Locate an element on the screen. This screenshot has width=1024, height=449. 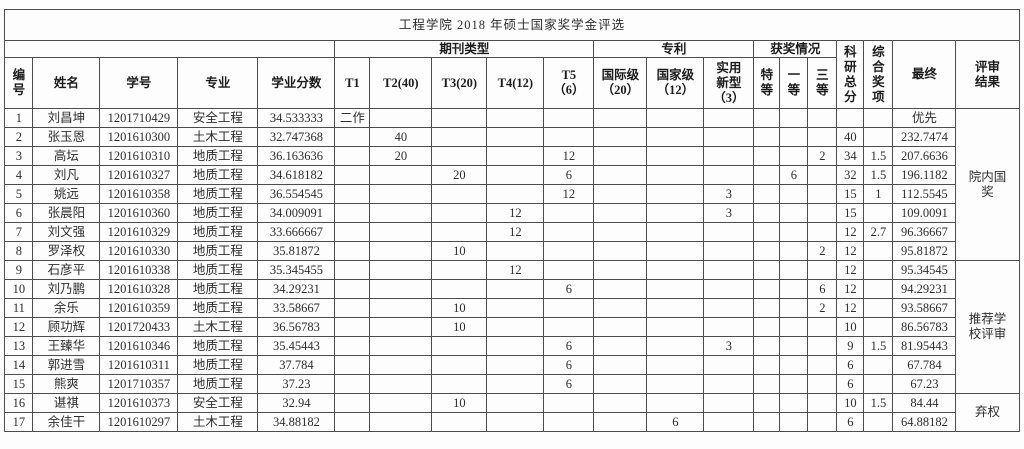
table-cell: 196.1182 is located at coordinates (924, 175).